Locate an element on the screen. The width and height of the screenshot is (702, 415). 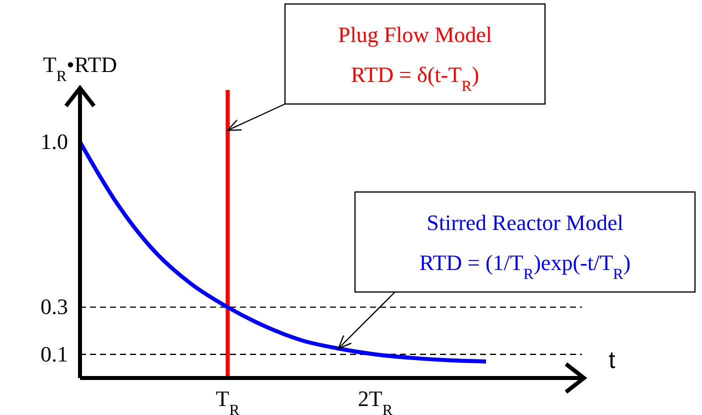
y-tick-label: 0.1 is located at coordinates (54, 353).